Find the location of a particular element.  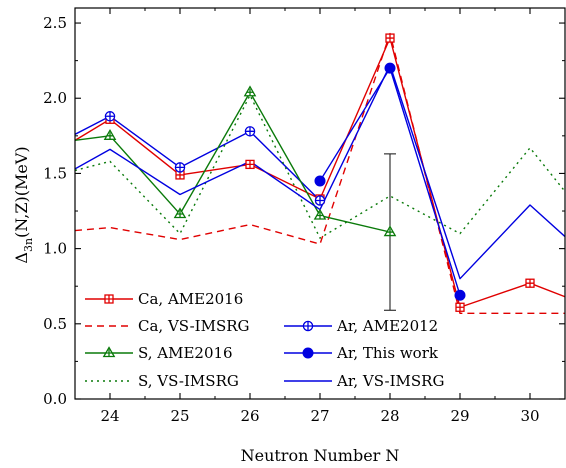

x-tick-label: 28 is located at coordinates (389, 416).